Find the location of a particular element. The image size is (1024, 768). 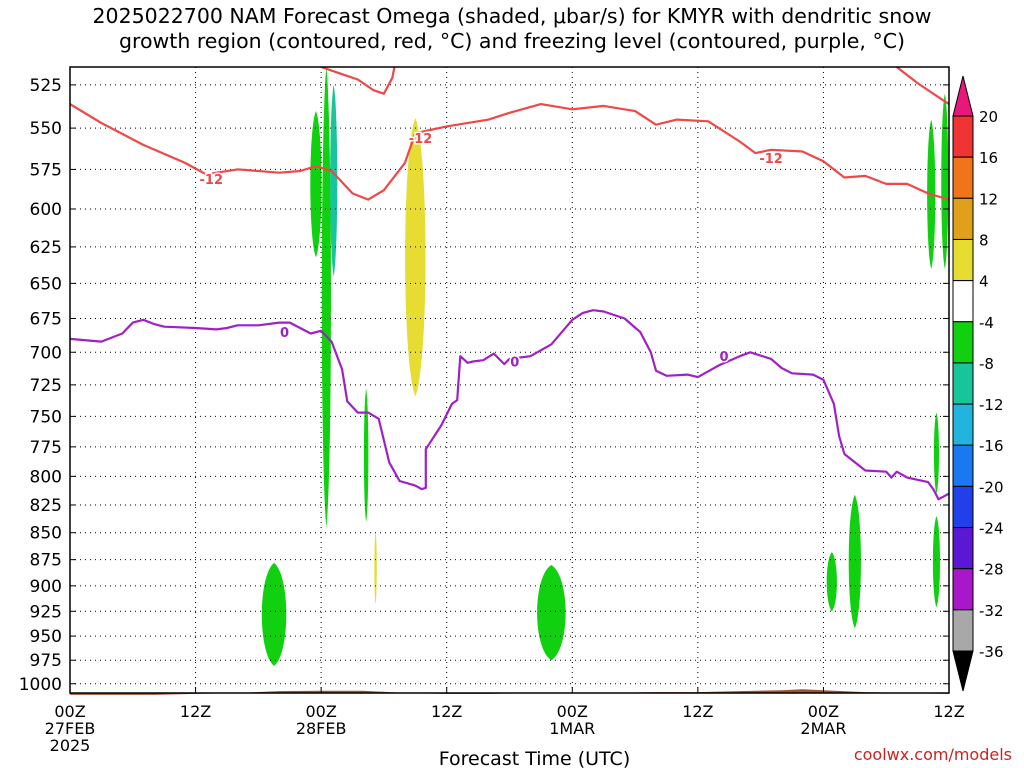

colorbar-level-label: -8 is located at coordinates (986, 364).